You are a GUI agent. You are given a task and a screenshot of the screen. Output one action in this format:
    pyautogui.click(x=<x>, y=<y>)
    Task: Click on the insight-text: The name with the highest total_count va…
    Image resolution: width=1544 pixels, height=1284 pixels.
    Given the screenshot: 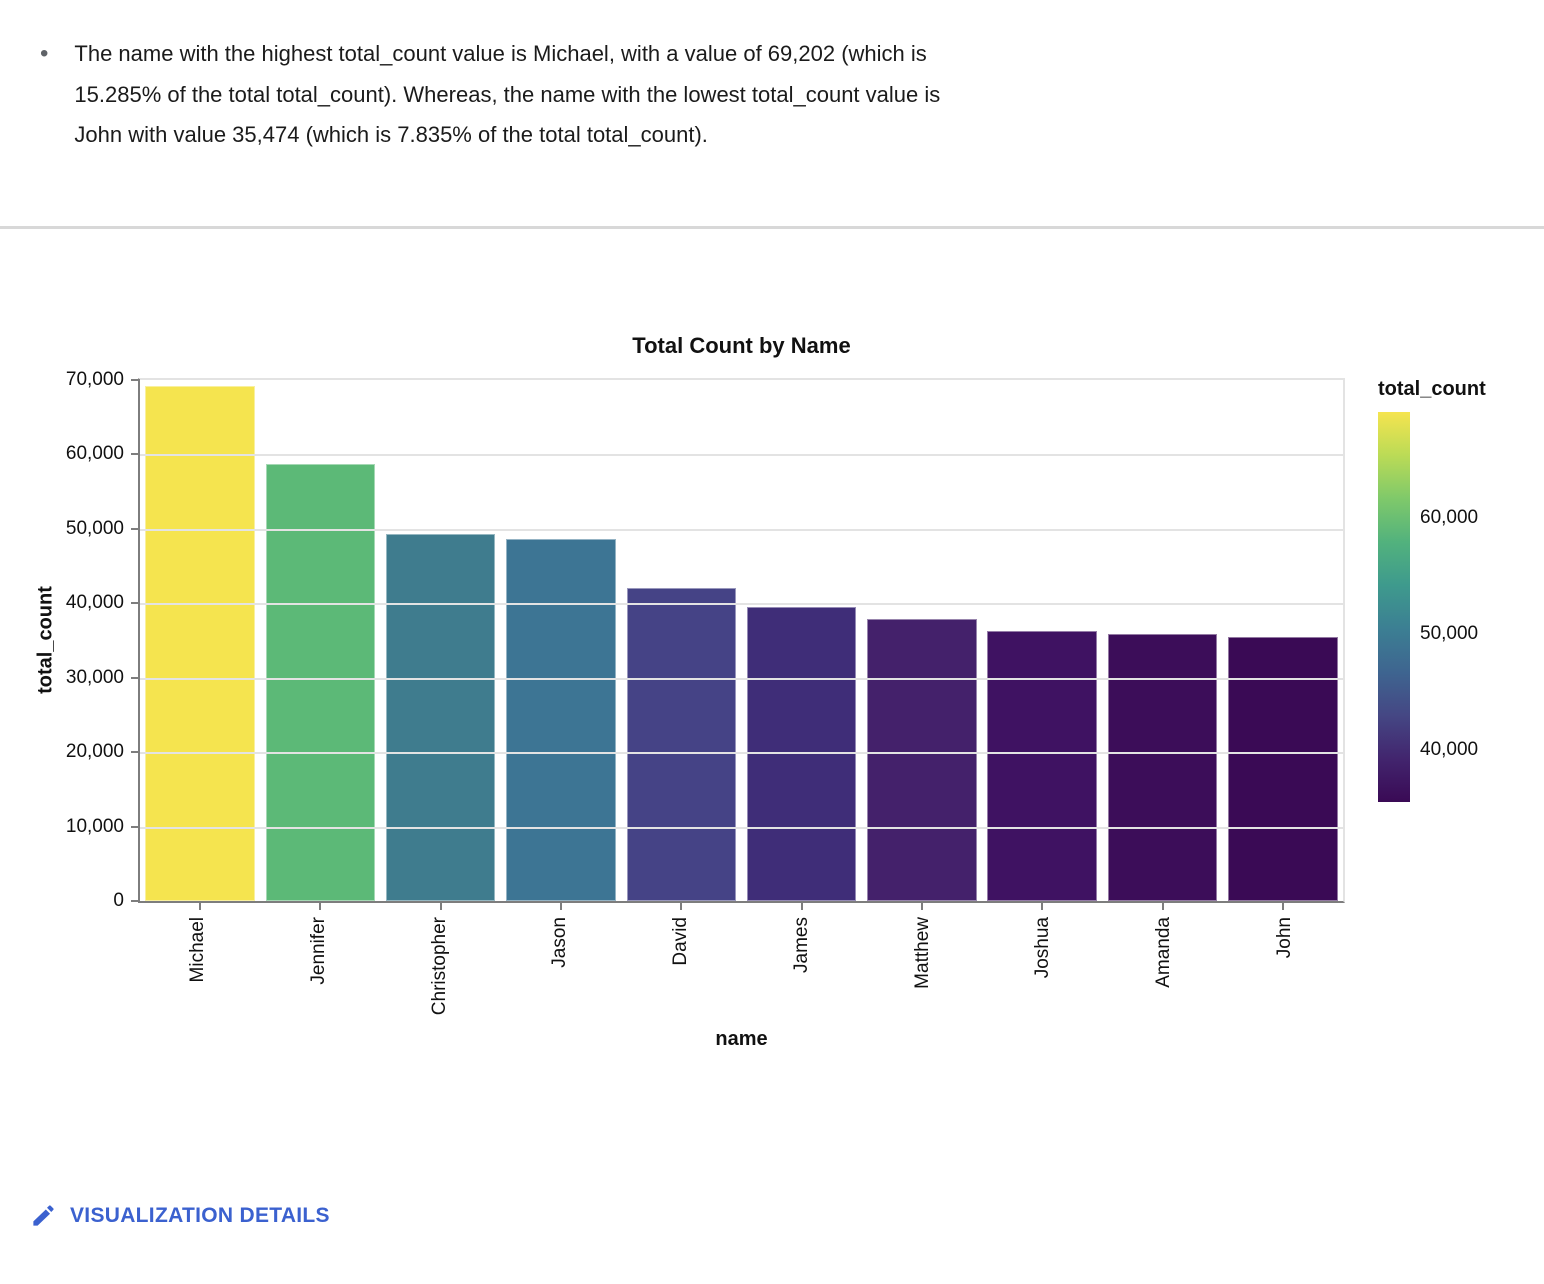 What is the action you would take?
    pyautogui.click(x=507, y=94)
    